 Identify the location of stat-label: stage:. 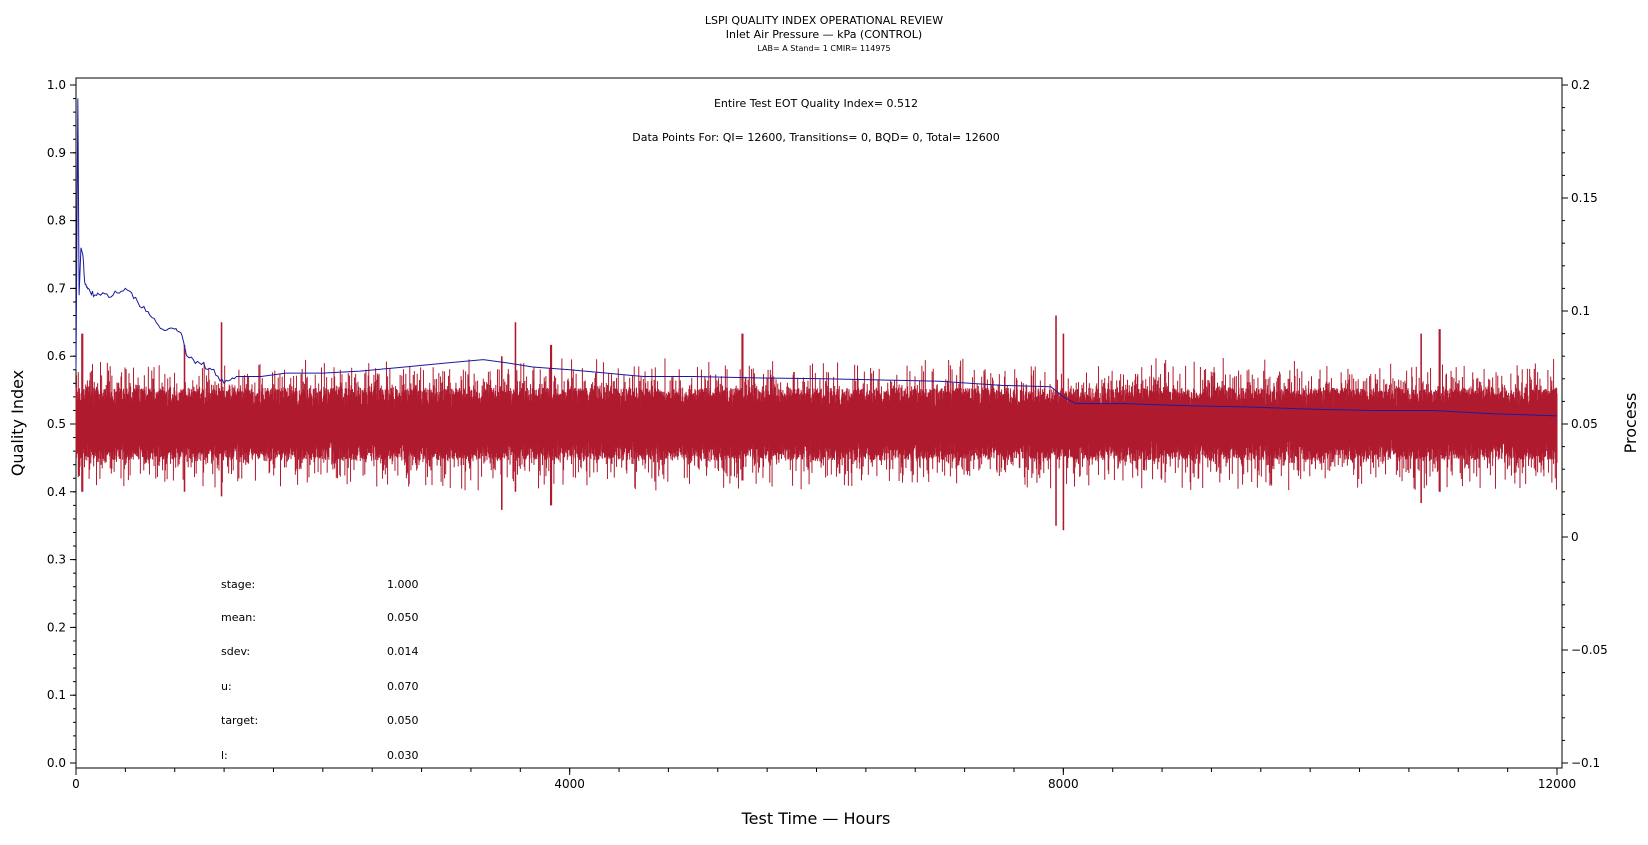
(238, 584).